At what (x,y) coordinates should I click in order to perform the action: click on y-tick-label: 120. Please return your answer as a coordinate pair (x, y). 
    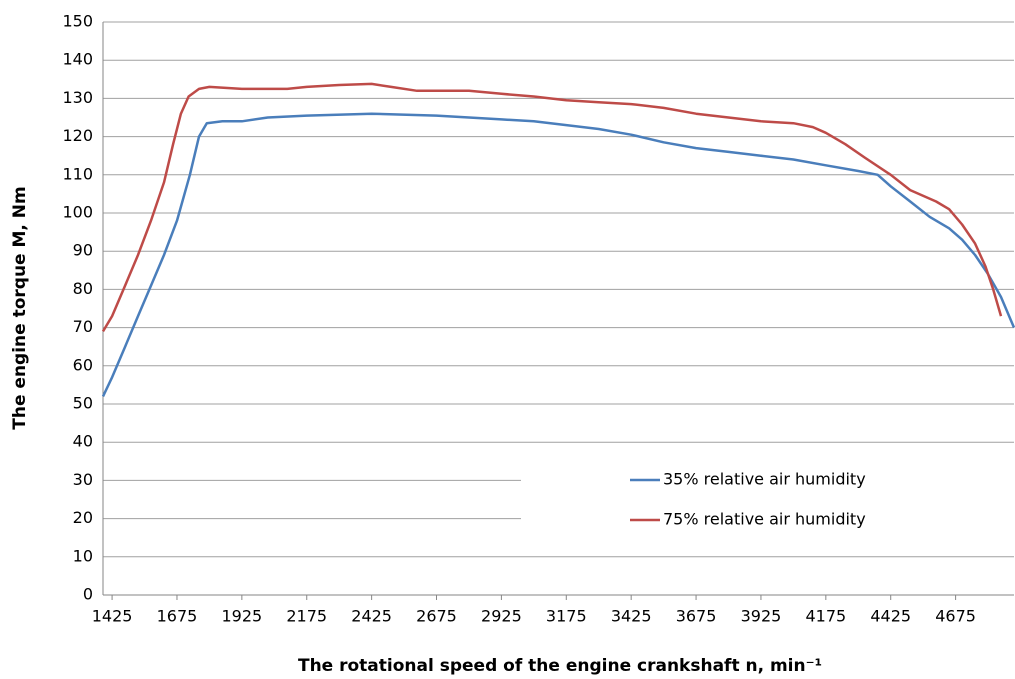
    Looking at the image, I should click on (77, 135).